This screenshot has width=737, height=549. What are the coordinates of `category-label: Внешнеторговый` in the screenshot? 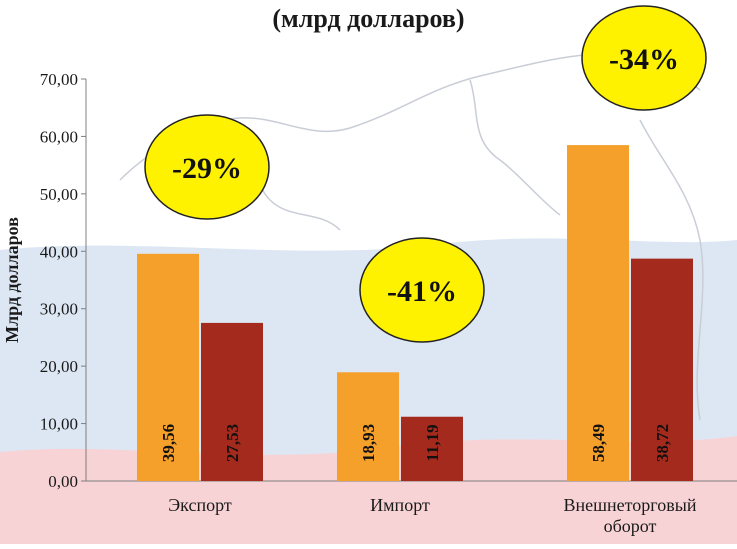 It's located at (630, 505).